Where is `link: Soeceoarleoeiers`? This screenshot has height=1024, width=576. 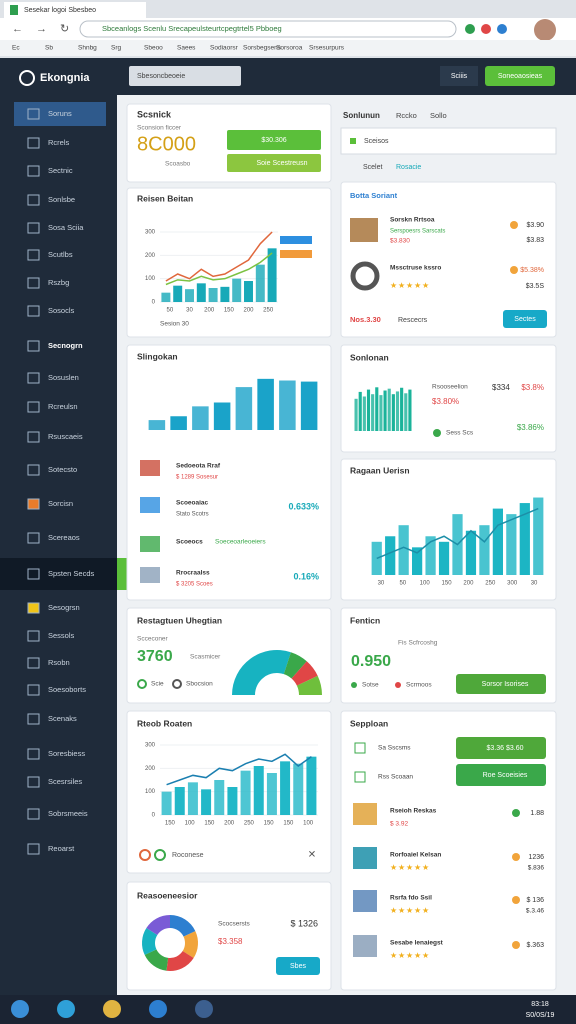 link: Soeceoarleoeiers is located at coordinates (240, 542).